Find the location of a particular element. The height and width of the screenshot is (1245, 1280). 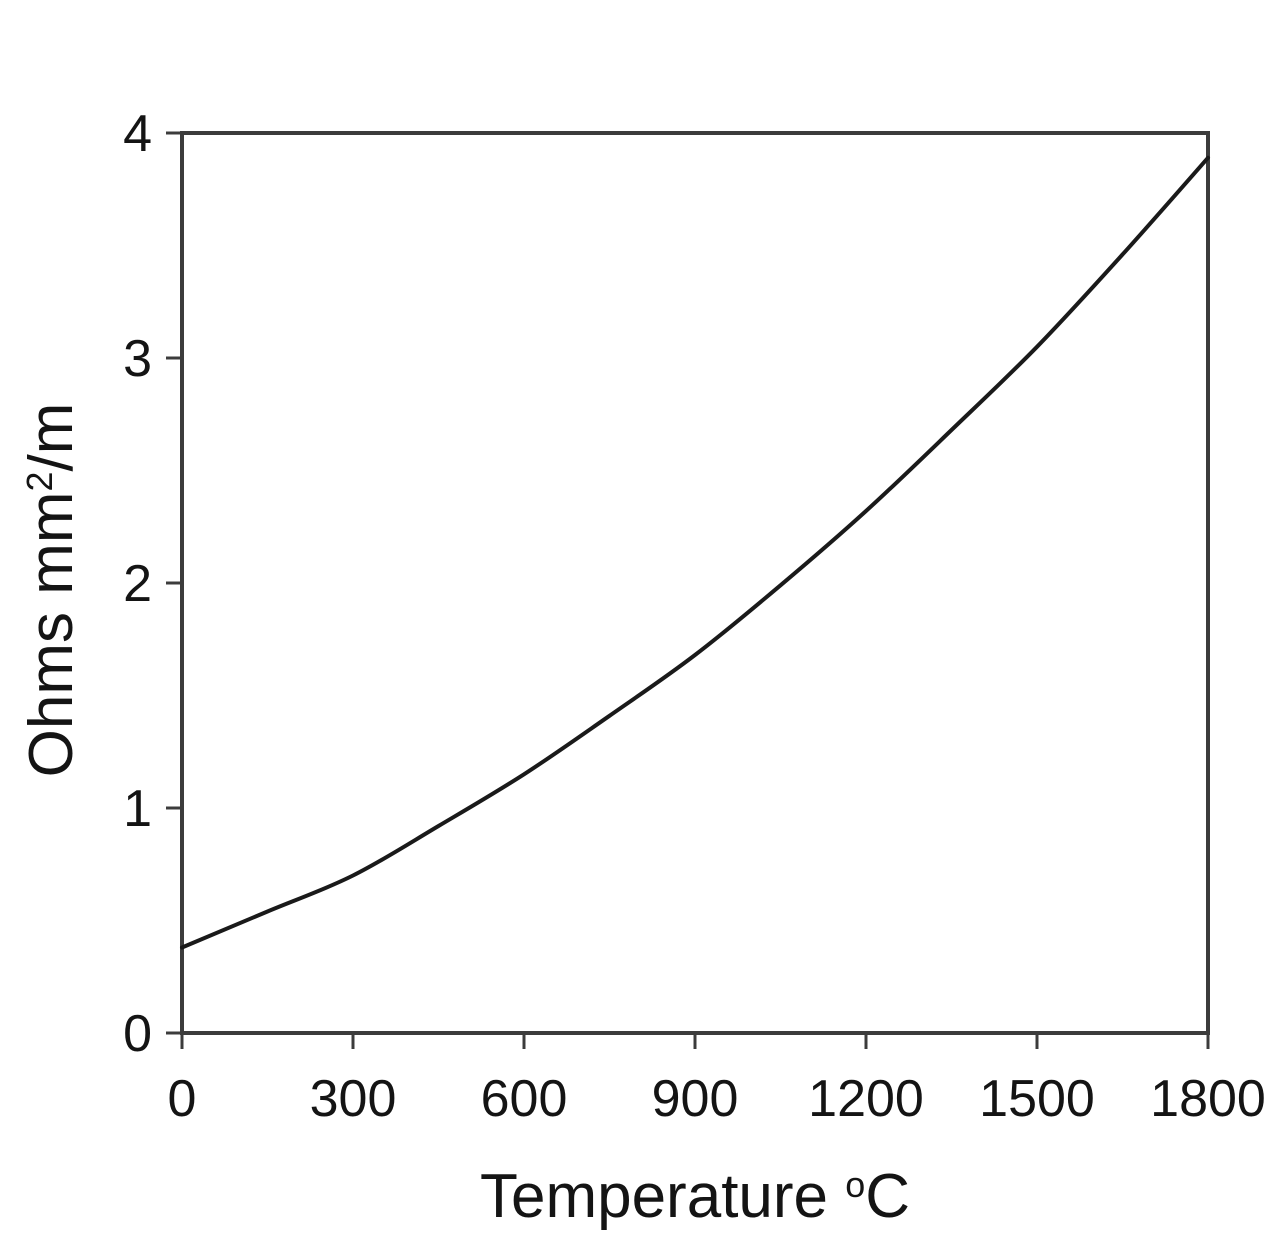

y-tick-label: 1 is located at coordinates (137, 809).